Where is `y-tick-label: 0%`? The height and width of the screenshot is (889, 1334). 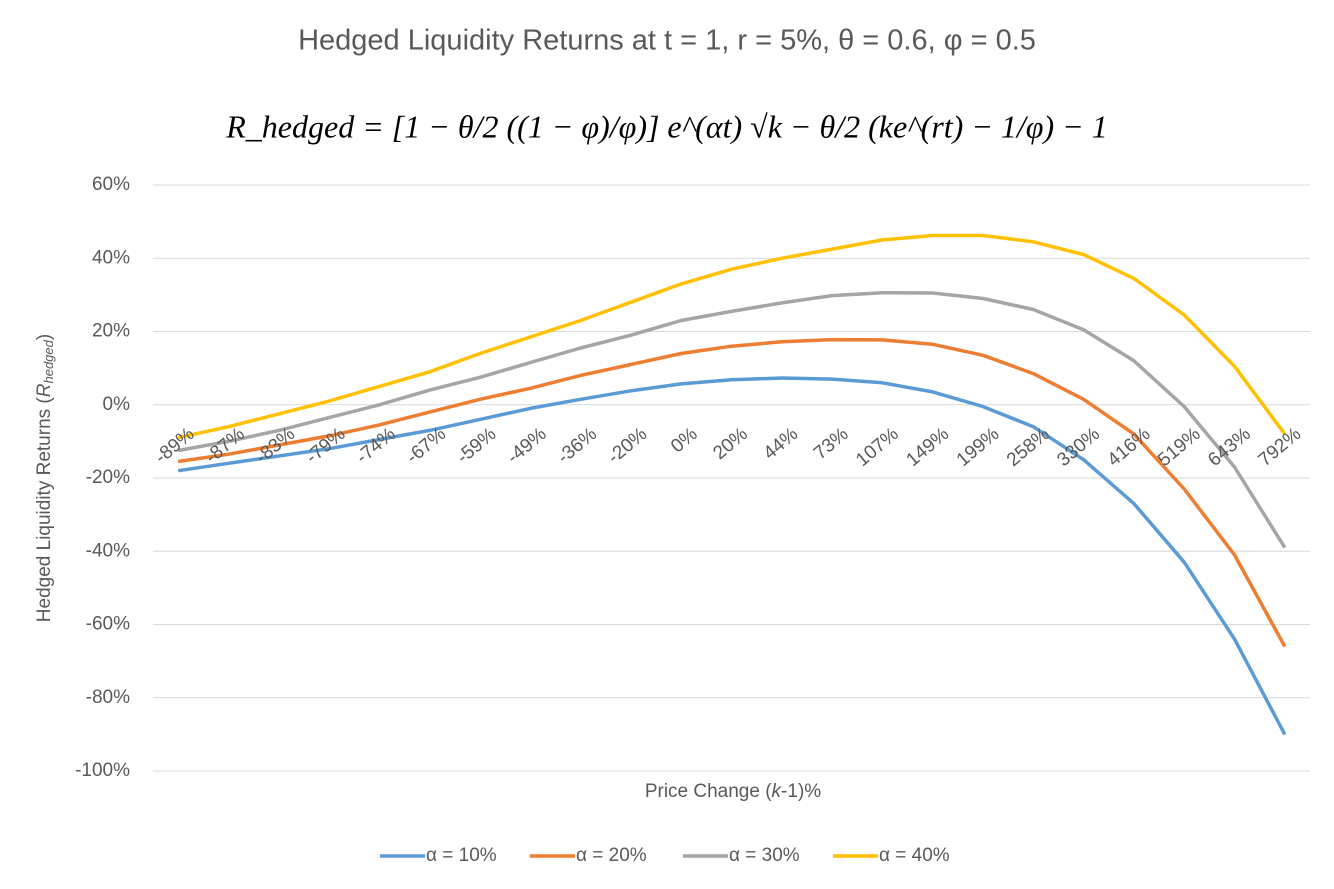
y-tick-label: 0% is located at coordinates (117, 404).